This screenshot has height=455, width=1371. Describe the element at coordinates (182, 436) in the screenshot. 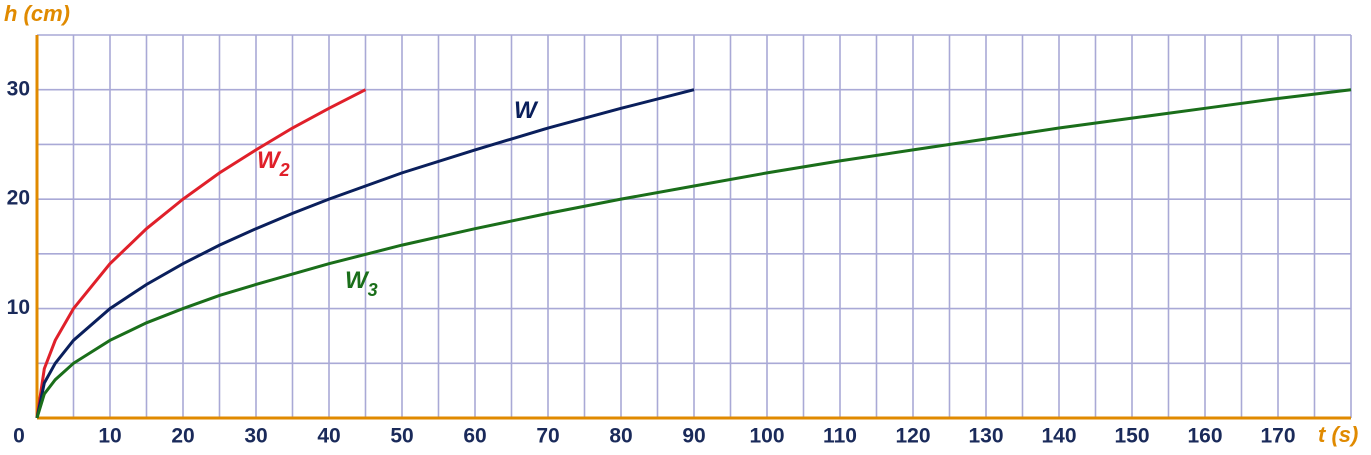

I see `x-tick-label: 20` at that location.